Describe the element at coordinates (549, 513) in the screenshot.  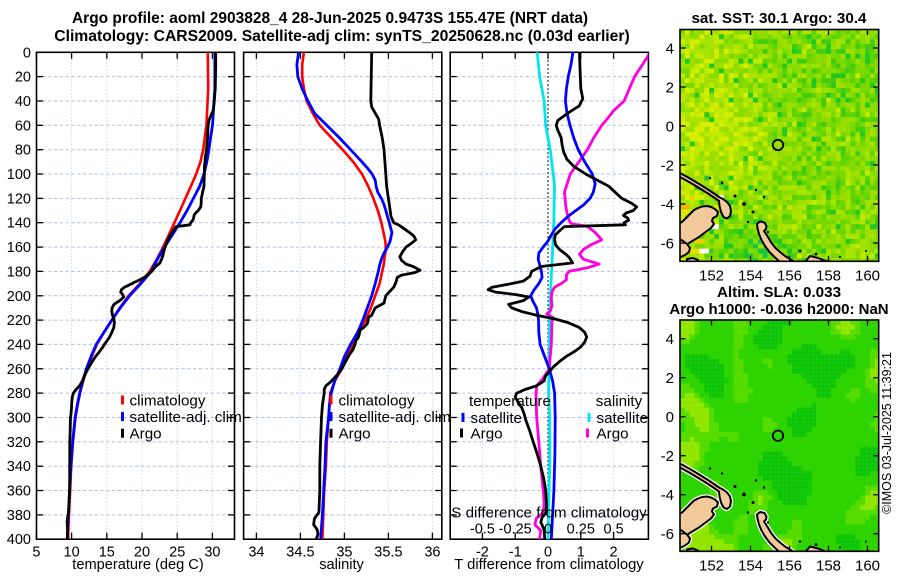
I see `svg-text: S difference from climatology` at that location.